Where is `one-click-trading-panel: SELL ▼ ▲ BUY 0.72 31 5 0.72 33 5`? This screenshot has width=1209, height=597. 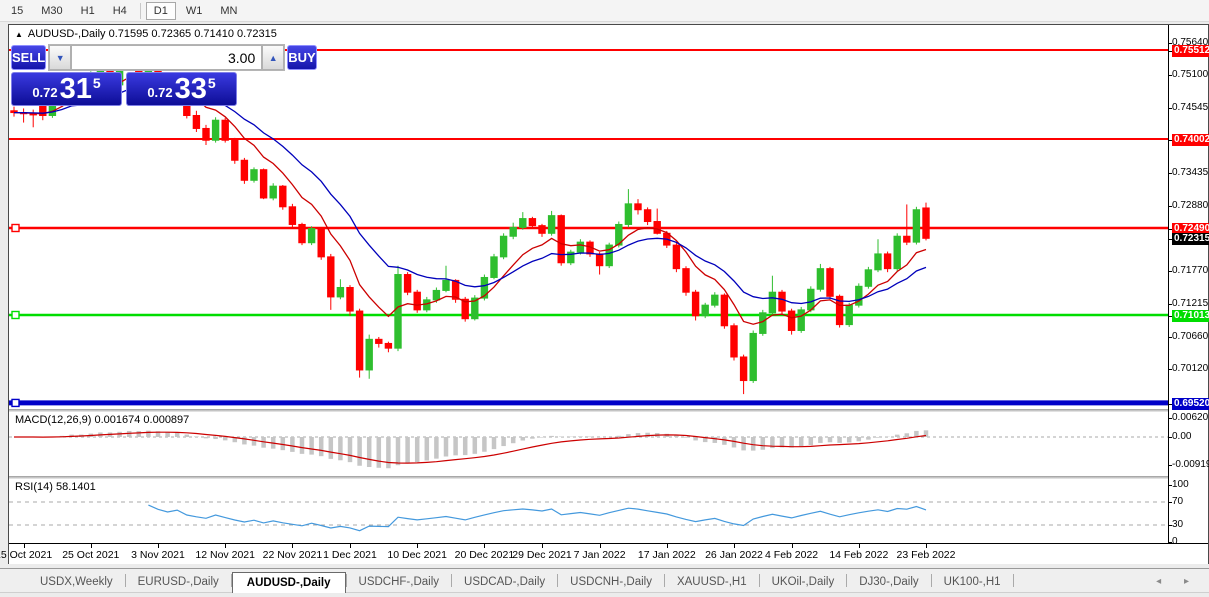
one-click-trading-panel: SELL ▼ ▲ BUY 0.72 31 5 0.72 33 5 is located at coordinates (164, 75).